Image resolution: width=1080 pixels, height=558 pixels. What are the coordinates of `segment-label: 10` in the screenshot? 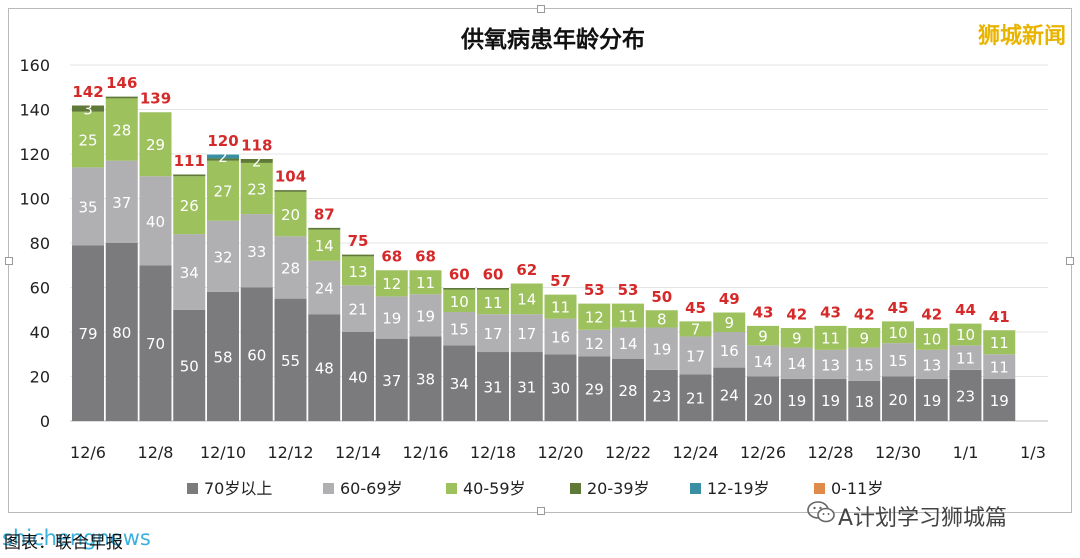 It's located at (931, 340).